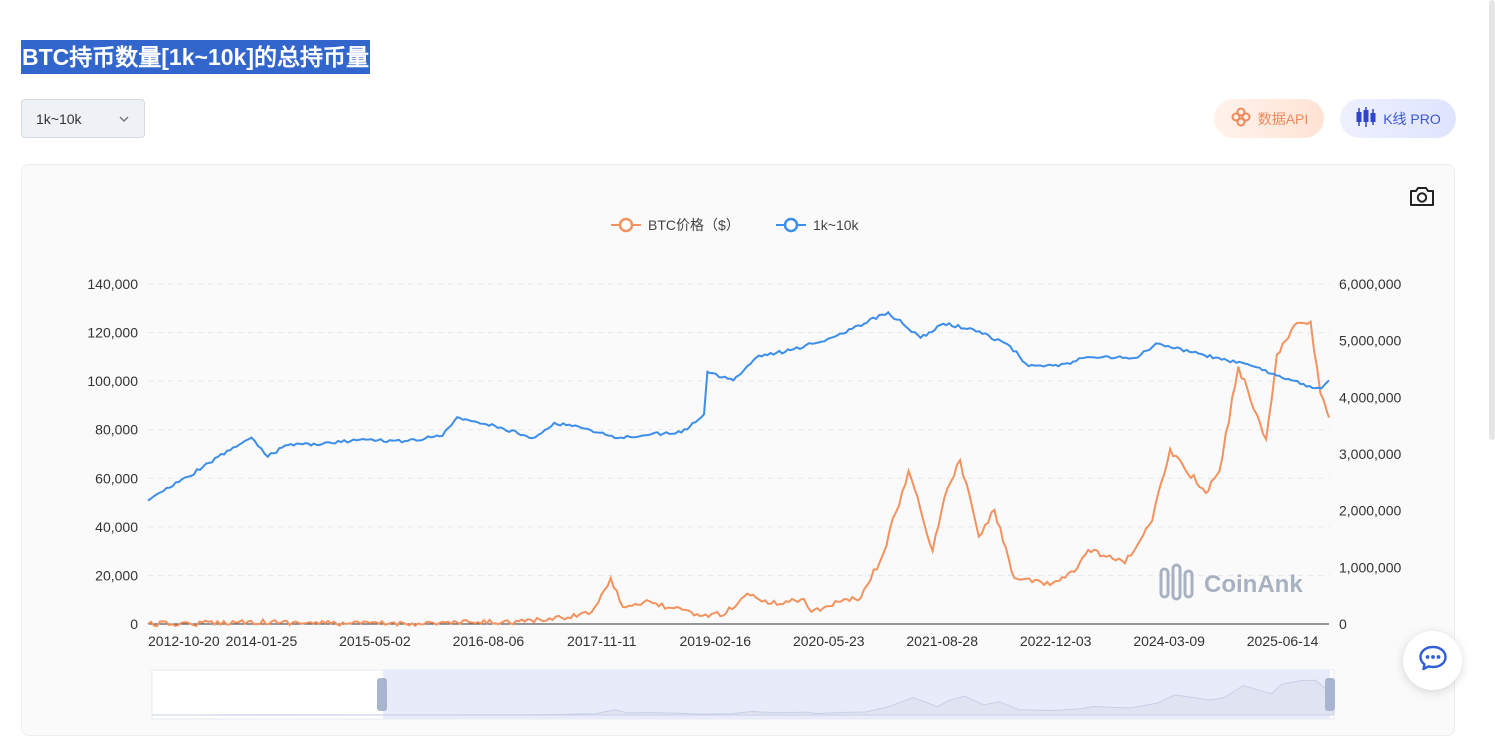 The width and height of the screenshot is (1495, 747). I want to click on chat-icon, so click(1433, 660).